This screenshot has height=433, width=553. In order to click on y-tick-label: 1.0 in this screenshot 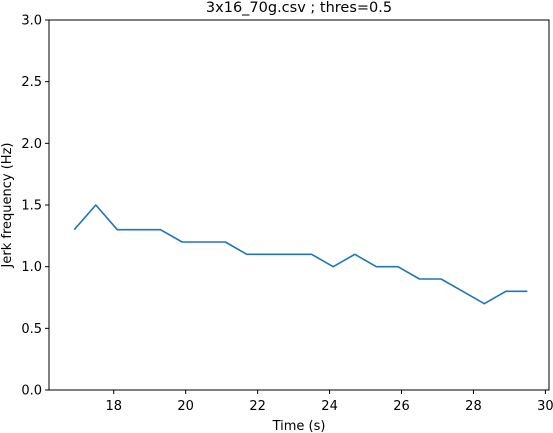, I will do `click(31, 267)`.